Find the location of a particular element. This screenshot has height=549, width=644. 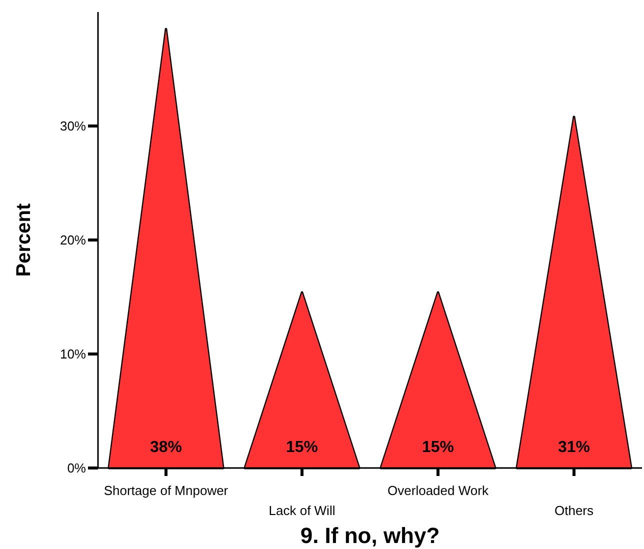

y-tick-label: 0% is located at coordinates (76, 468).